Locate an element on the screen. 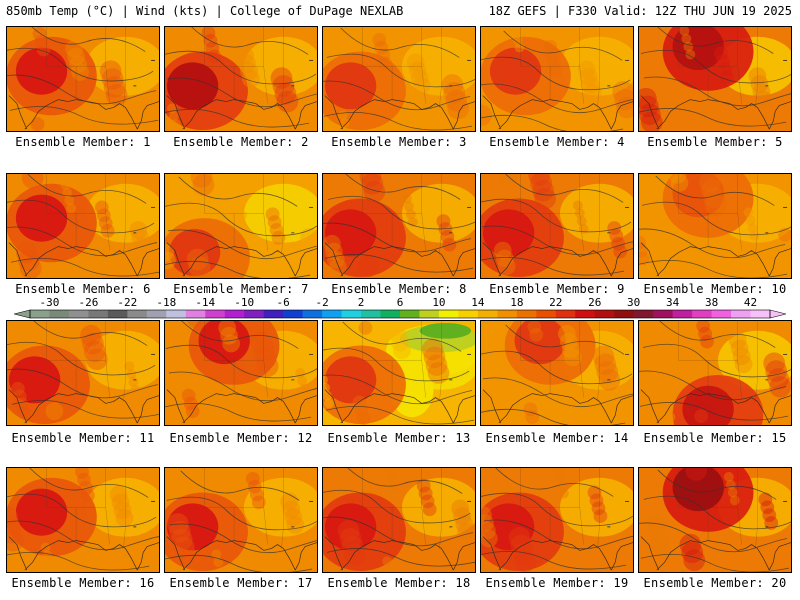  colorbar-tick-label: 22 is located at coordinates (556, 302).